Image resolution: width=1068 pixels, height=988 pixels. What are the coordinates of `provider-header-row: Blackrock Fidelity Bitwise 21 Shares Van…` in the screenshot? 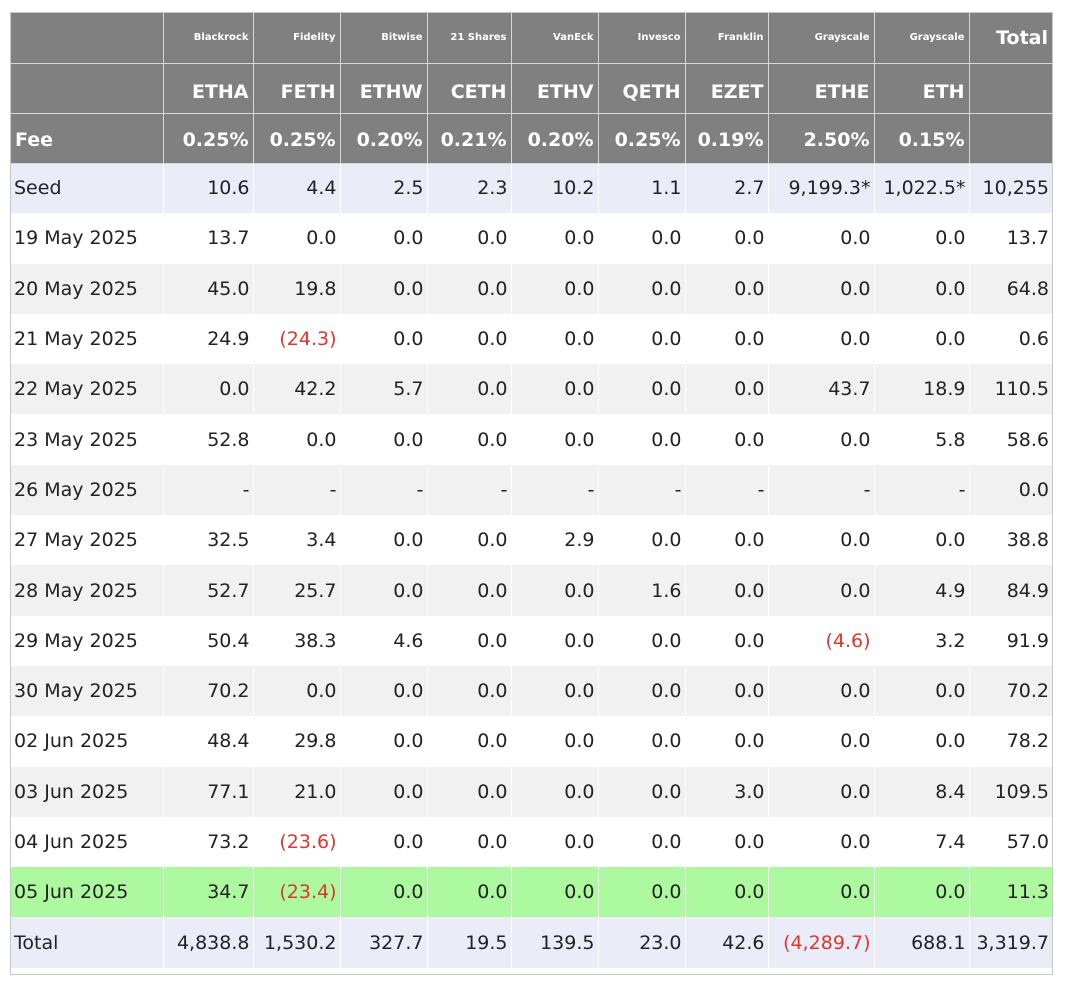 It's located at (531, 38).